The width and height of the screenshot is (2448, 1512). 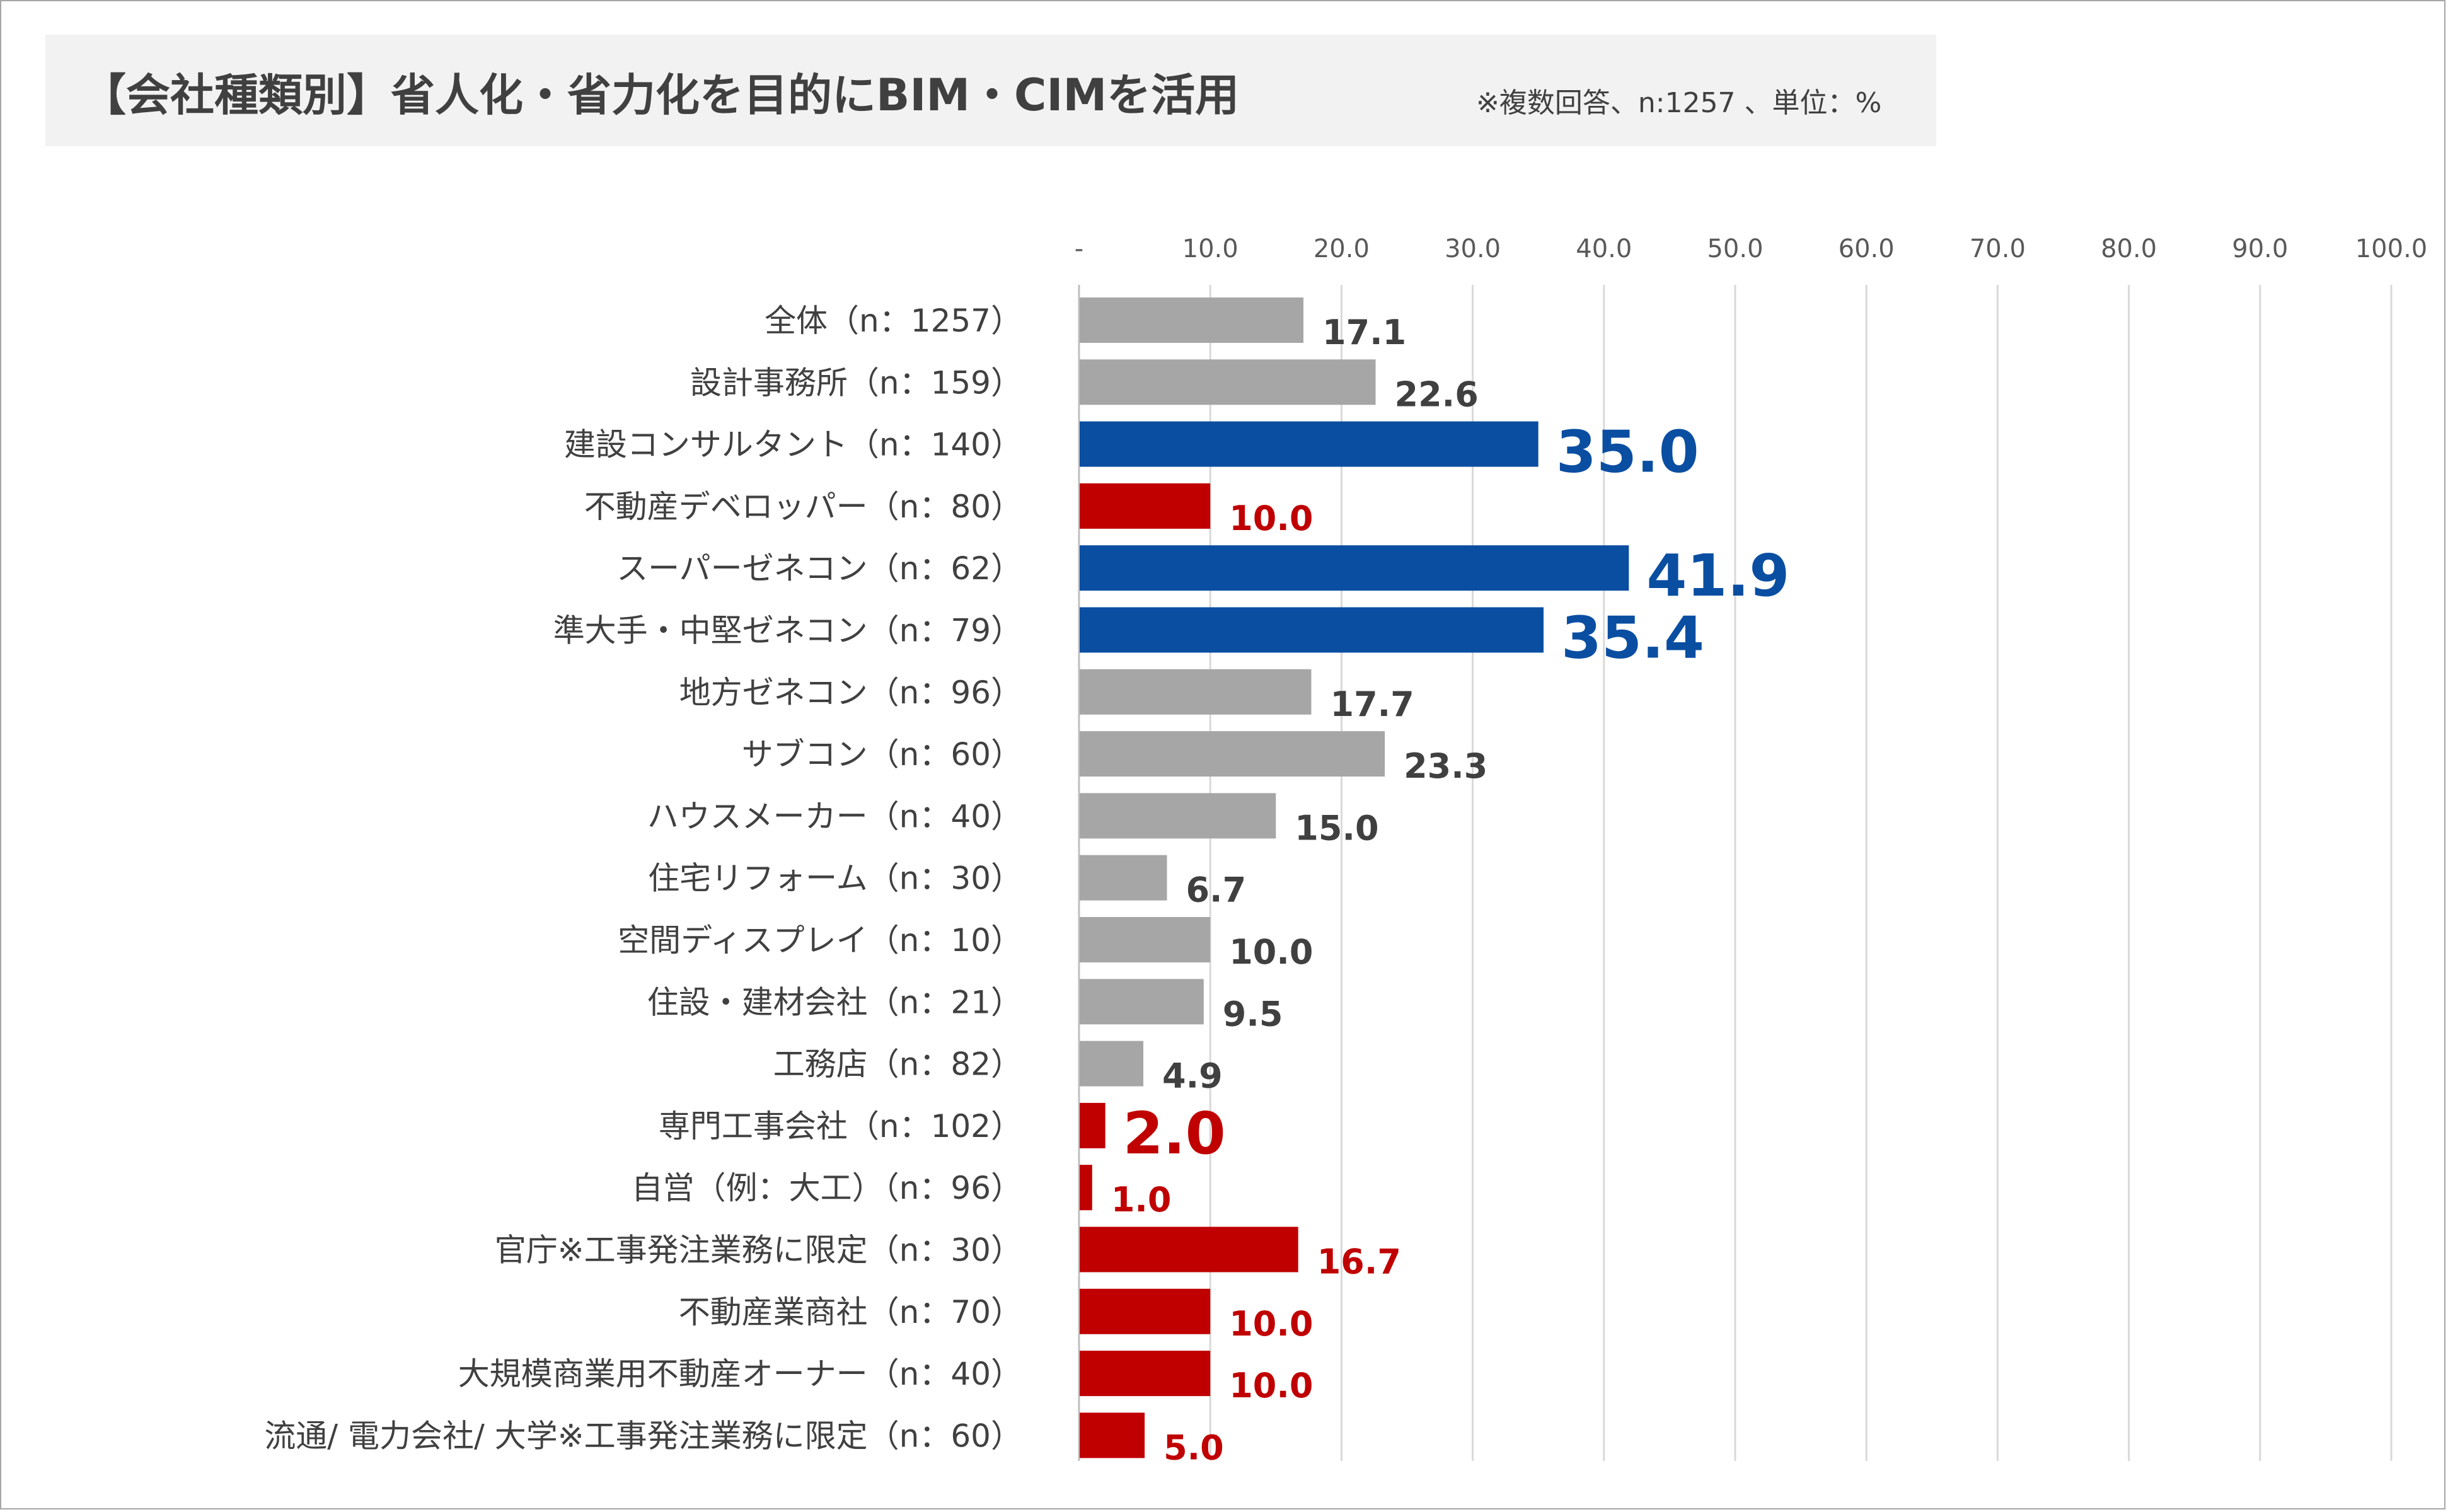 I want to click on category-label: 設計事務所（n：159）, so click(x=856, y=382).